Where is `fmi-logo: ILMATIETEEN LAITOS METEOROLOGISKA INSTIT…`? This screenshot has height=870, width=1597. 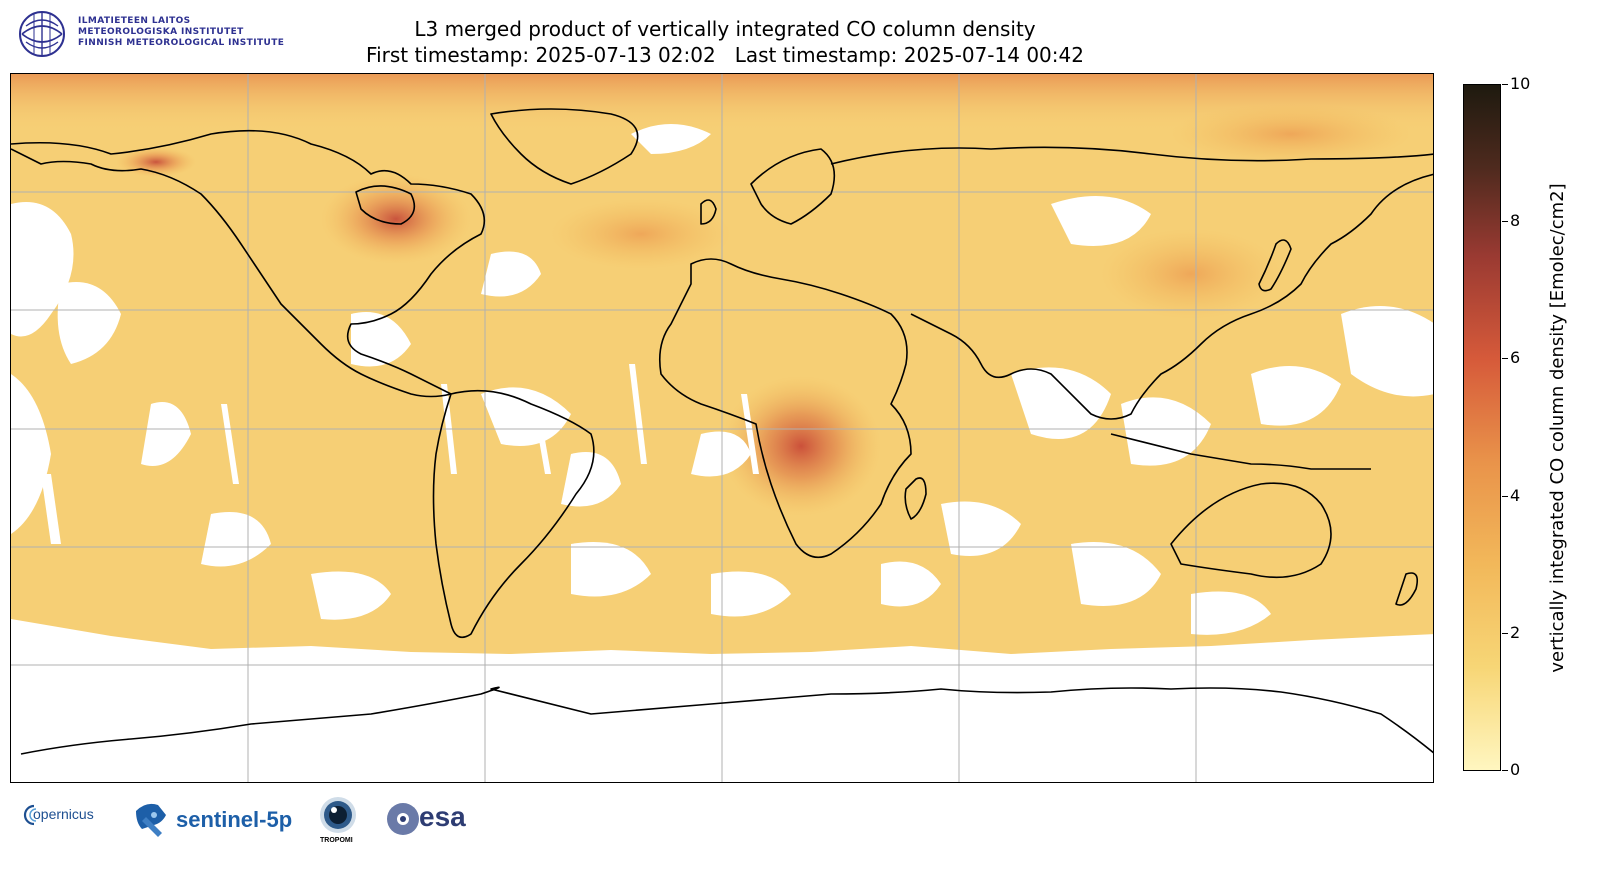
fmi-logo: ILMATIETEEN LAITOS METEOROLOGISKA INSTIT… is located at coordinates (168, 35).